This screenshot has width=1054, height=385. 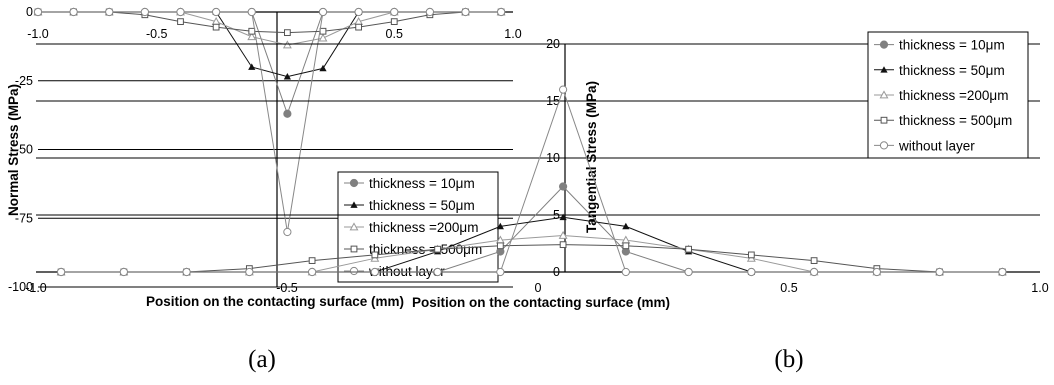 What do you see at coordinates (275, 301) in the screenshot?
I see `a-x-axis-title: Position on the contacting surface (mm)` at bounding box center [275, 301].